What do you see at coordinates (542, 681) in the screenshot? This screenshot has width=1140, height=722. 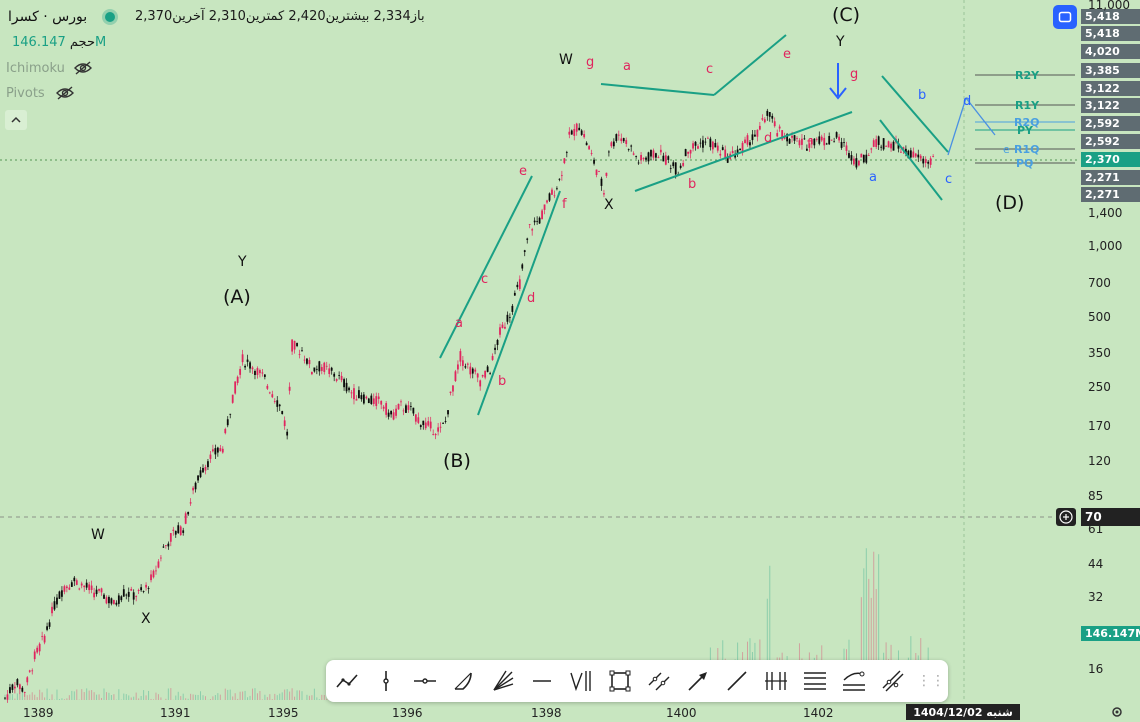 I see `tool-horizontal-segment` at bounding box center [542, 681].